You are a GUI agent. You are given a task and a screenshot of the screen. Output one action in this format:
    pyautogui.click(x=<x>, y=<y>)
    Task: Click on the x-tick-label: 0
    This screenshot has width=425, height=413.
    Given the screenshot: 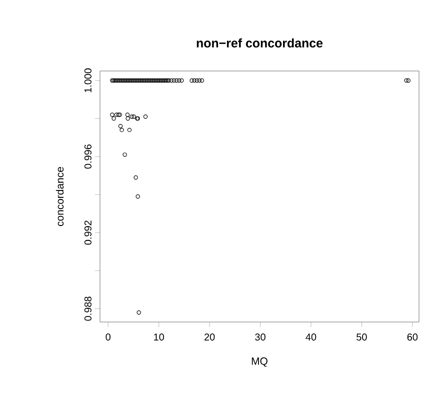 What is the action you would take?
    pyautogui.click(x=108, y=337)
    